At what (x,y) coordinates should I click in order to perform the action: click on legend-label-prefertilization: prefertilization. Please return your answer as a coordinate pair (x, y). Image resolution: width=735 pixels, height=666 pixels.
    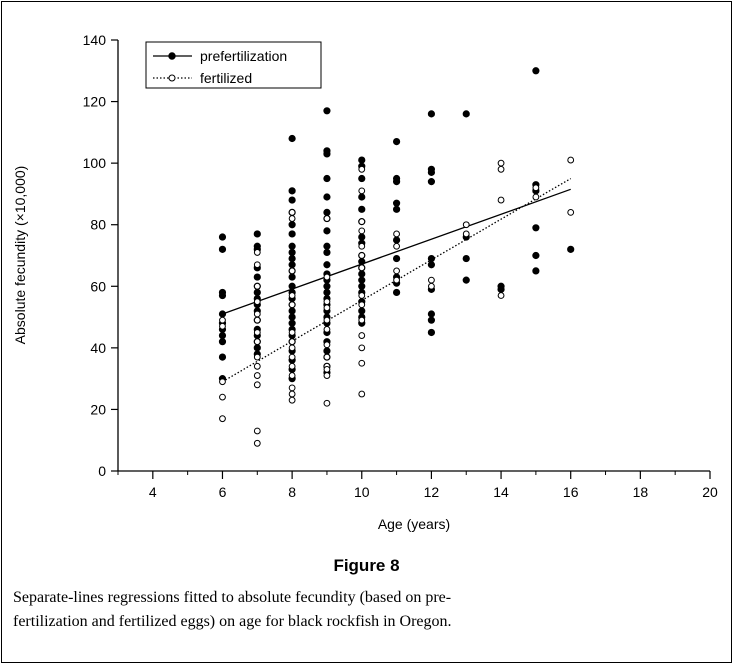
    Looking at the image, I should click on (243, 56).